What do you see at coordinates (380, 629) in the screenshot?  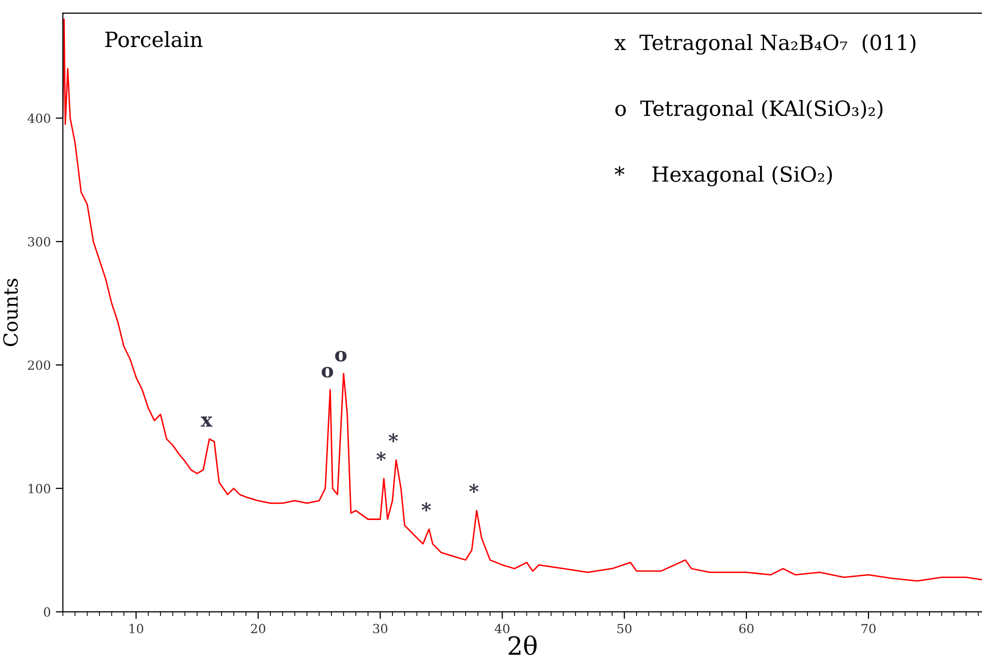 I see `x-tick-label: 30` at bounding box center [380, 629].